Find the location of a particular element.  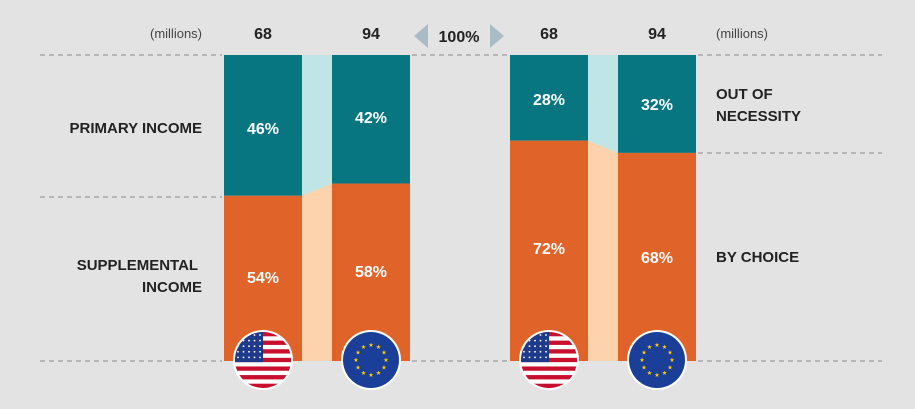

right-bar-eu-bottom is located at coordinates (657, 256).